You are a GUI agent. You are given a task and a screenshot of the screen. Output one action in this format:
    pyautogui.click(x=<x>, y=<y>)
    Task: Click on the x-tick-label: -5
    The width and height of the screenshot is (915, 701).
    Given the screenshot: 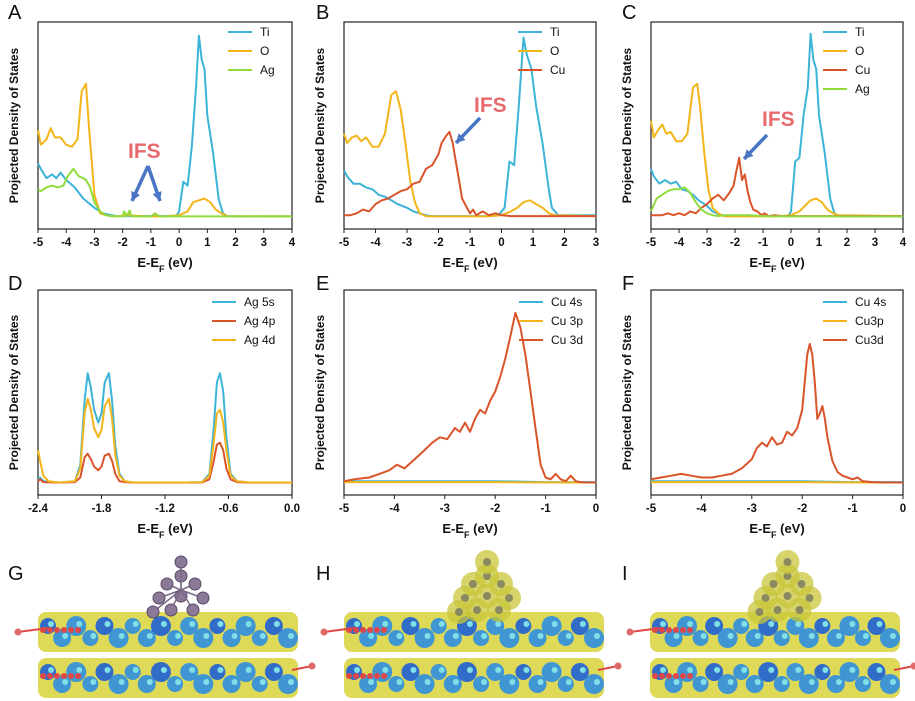 What is the action you would take?
    pyautogui.click(x=651, y=243)
    